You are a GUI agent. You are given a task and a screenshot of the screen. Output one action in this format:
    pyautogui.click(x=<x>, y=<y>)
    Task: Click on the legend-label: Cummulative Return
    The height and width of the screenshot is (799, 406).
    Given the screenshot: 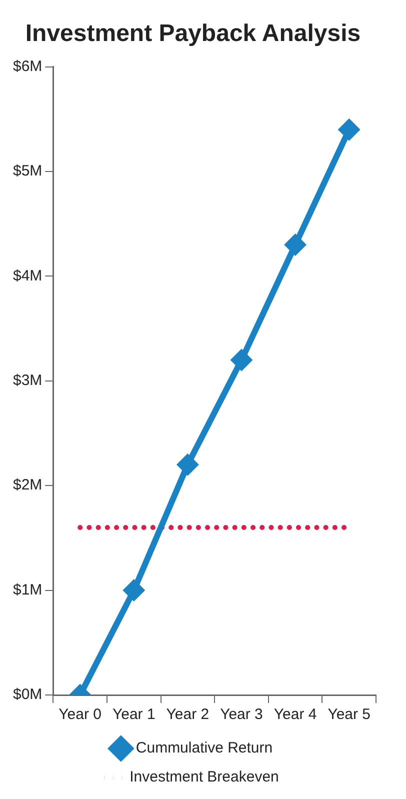 What is the action you would take?
    pyautogui.click(x=204, y=748)
    